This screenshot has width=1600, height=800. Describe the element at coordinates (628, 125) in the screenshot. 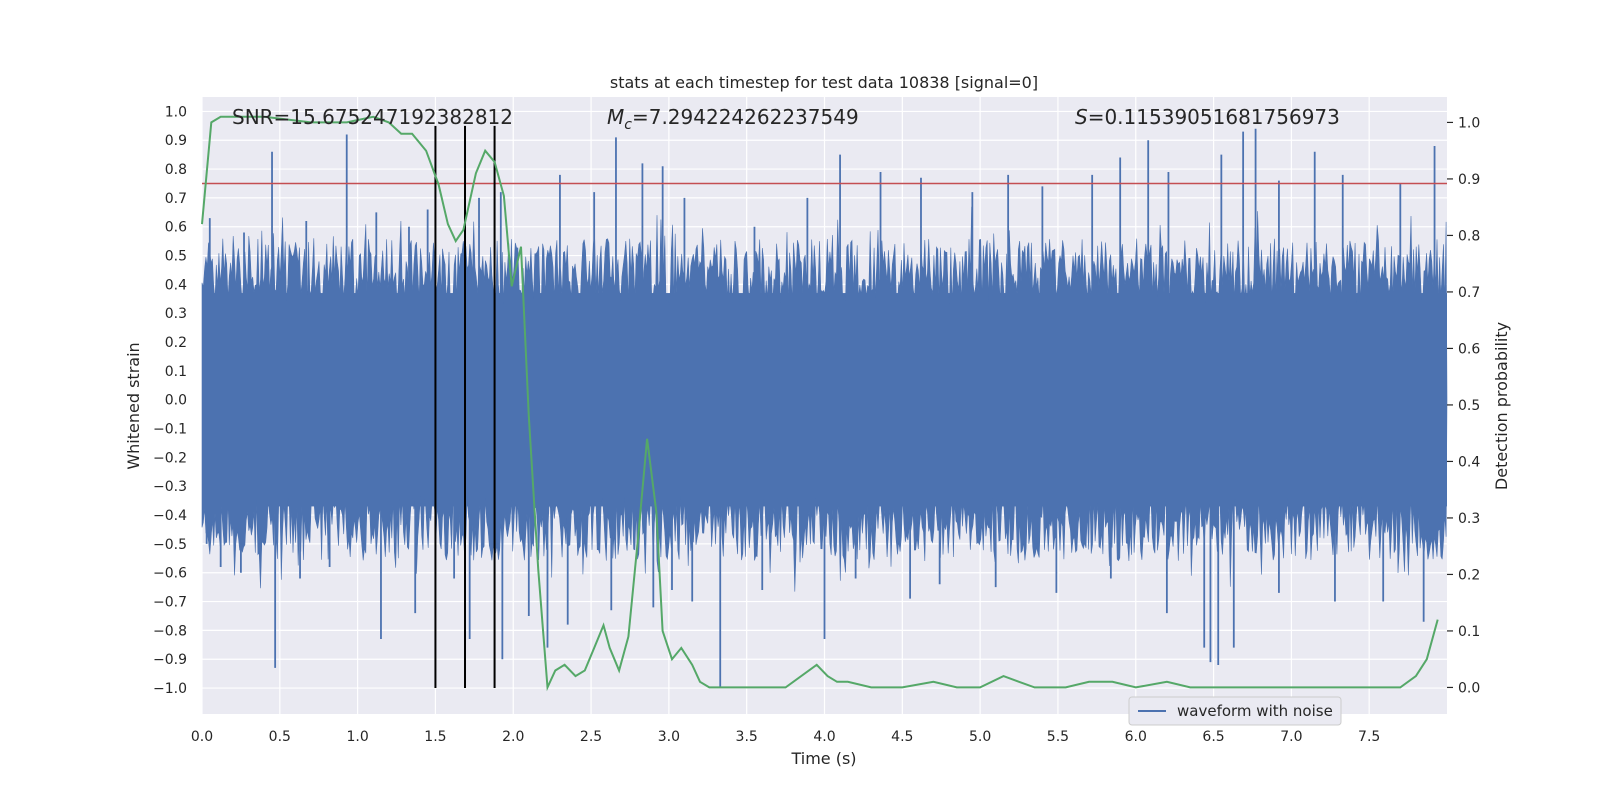

I see `chirp-mass-subscript: c` at that location.